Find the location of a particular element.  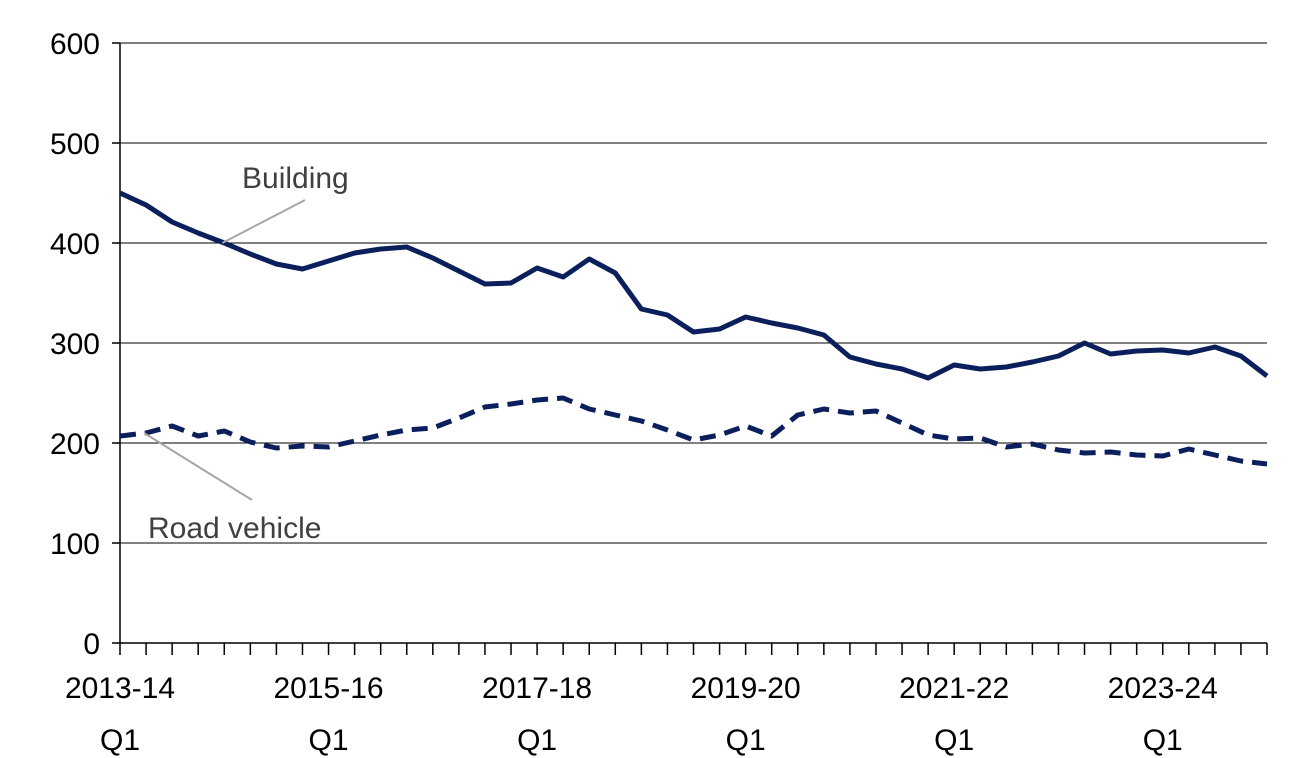

x-tick-label: 2017-18 Q1 is located at coordinates (537, 714).